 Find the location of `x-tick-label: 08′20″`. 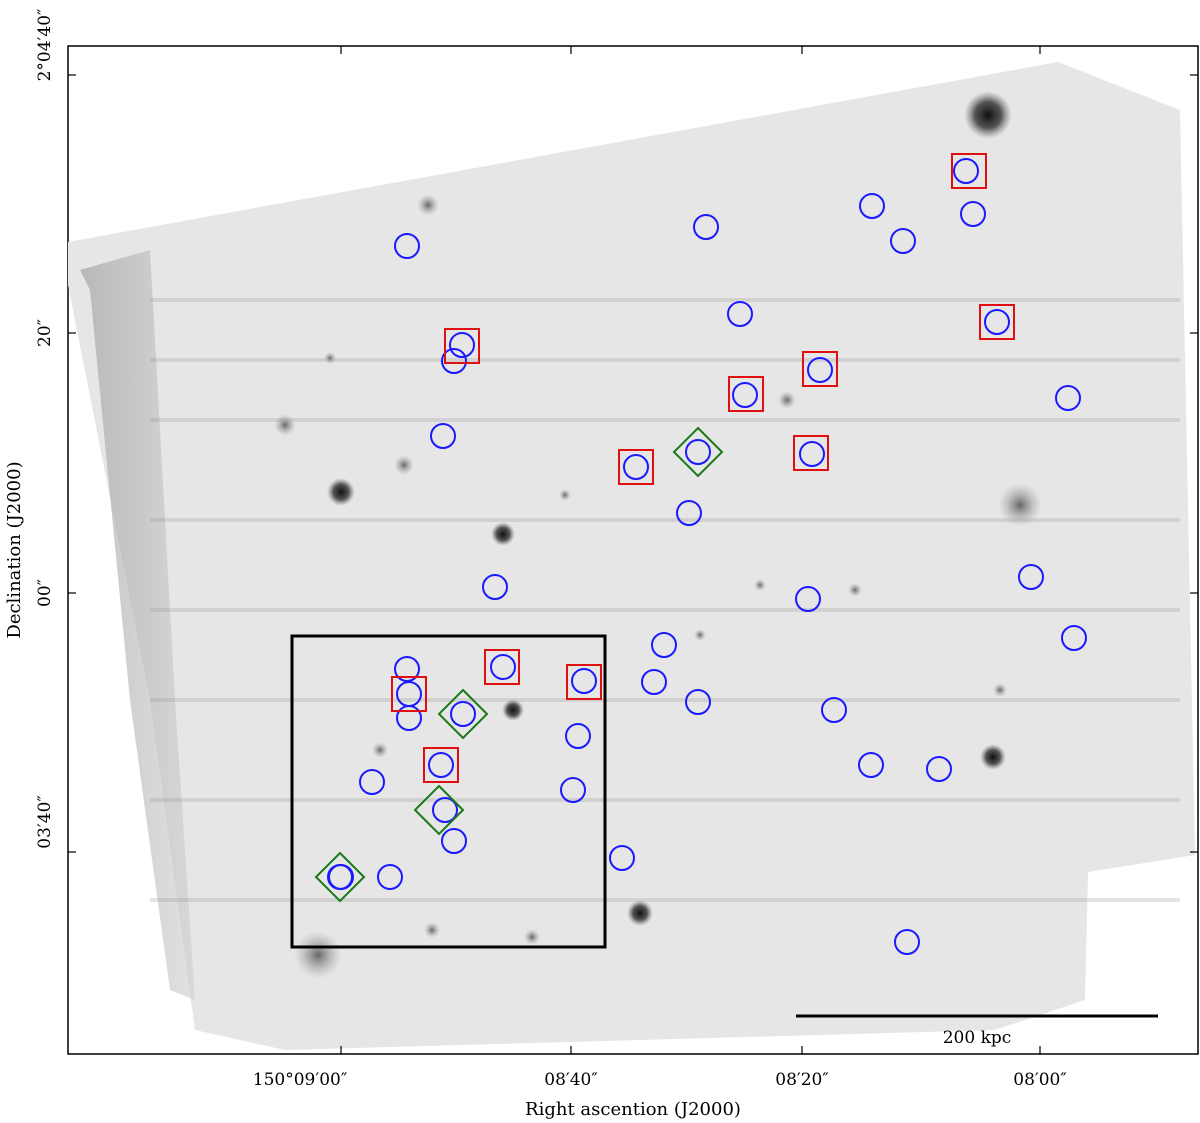

x-tick-label: 08′20″ is located at coordinates (801, 1080).